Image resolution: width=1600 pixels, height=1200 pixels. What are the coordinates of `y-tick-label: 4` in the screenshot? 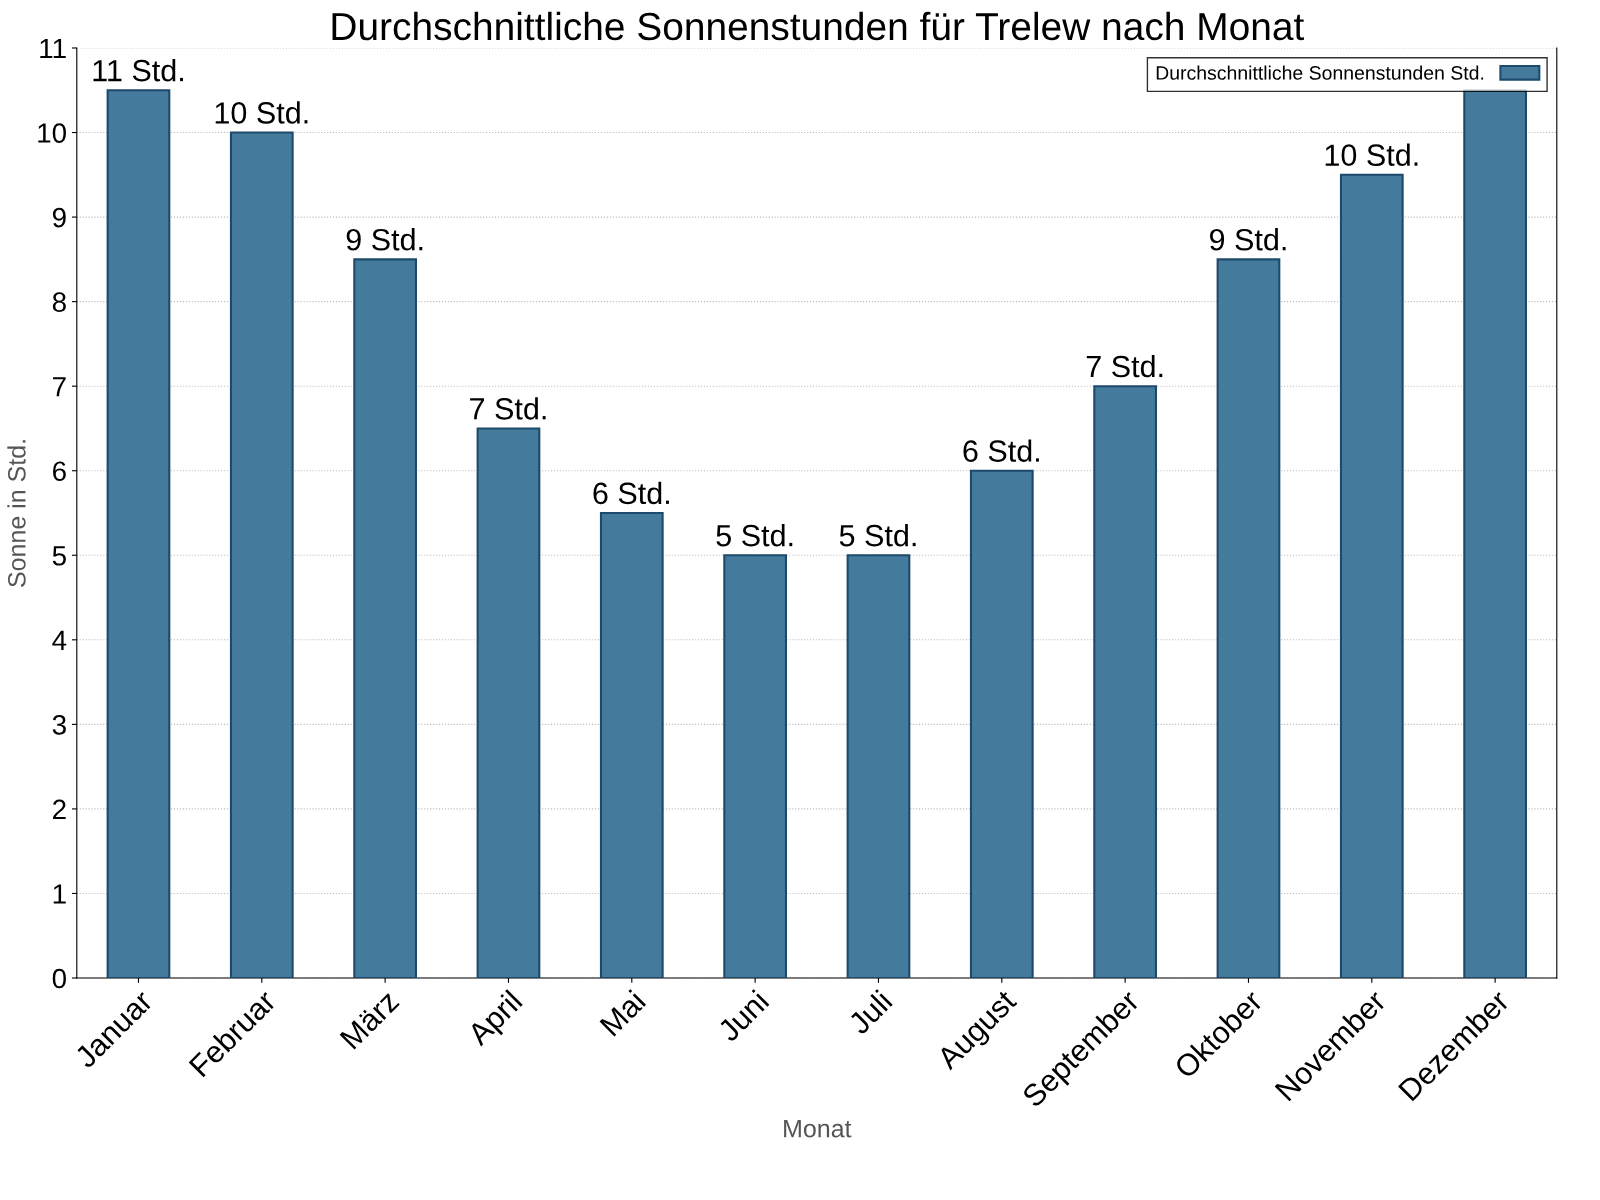 It's located at (59, 640).